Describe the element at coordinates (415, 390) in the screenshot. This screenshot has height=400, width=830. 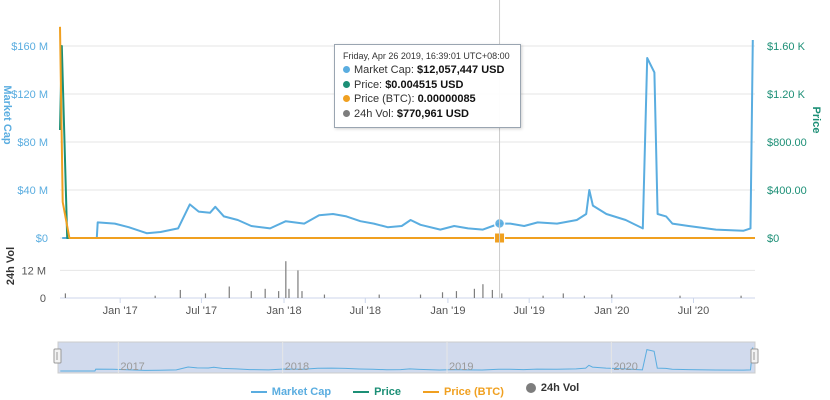
I see `legend: Market Cap Price Price (BTC) 24h Vol` at that location.